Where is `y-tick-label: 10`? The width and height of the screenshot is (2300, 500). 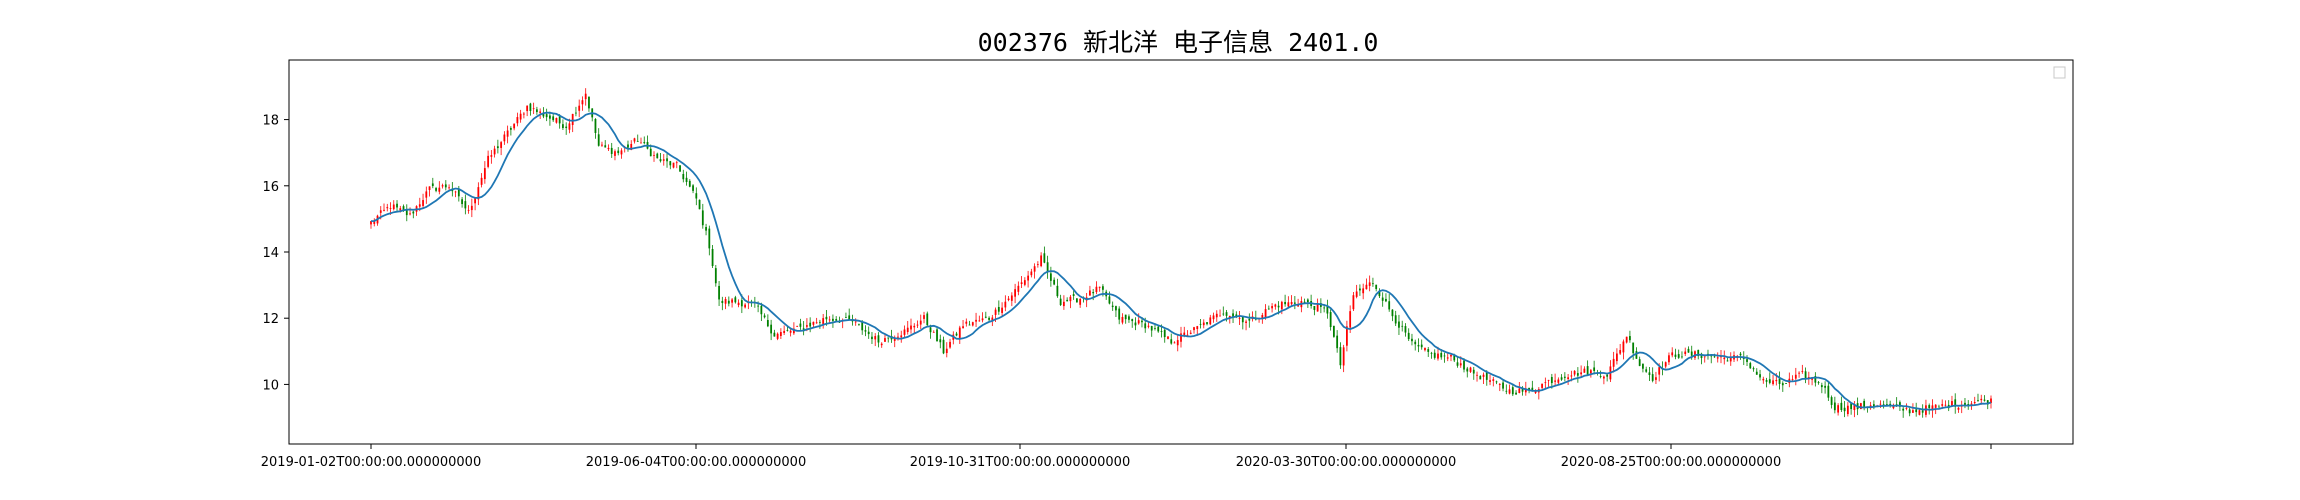
y-tick-label: 10 is located at coordinates (270, 385).